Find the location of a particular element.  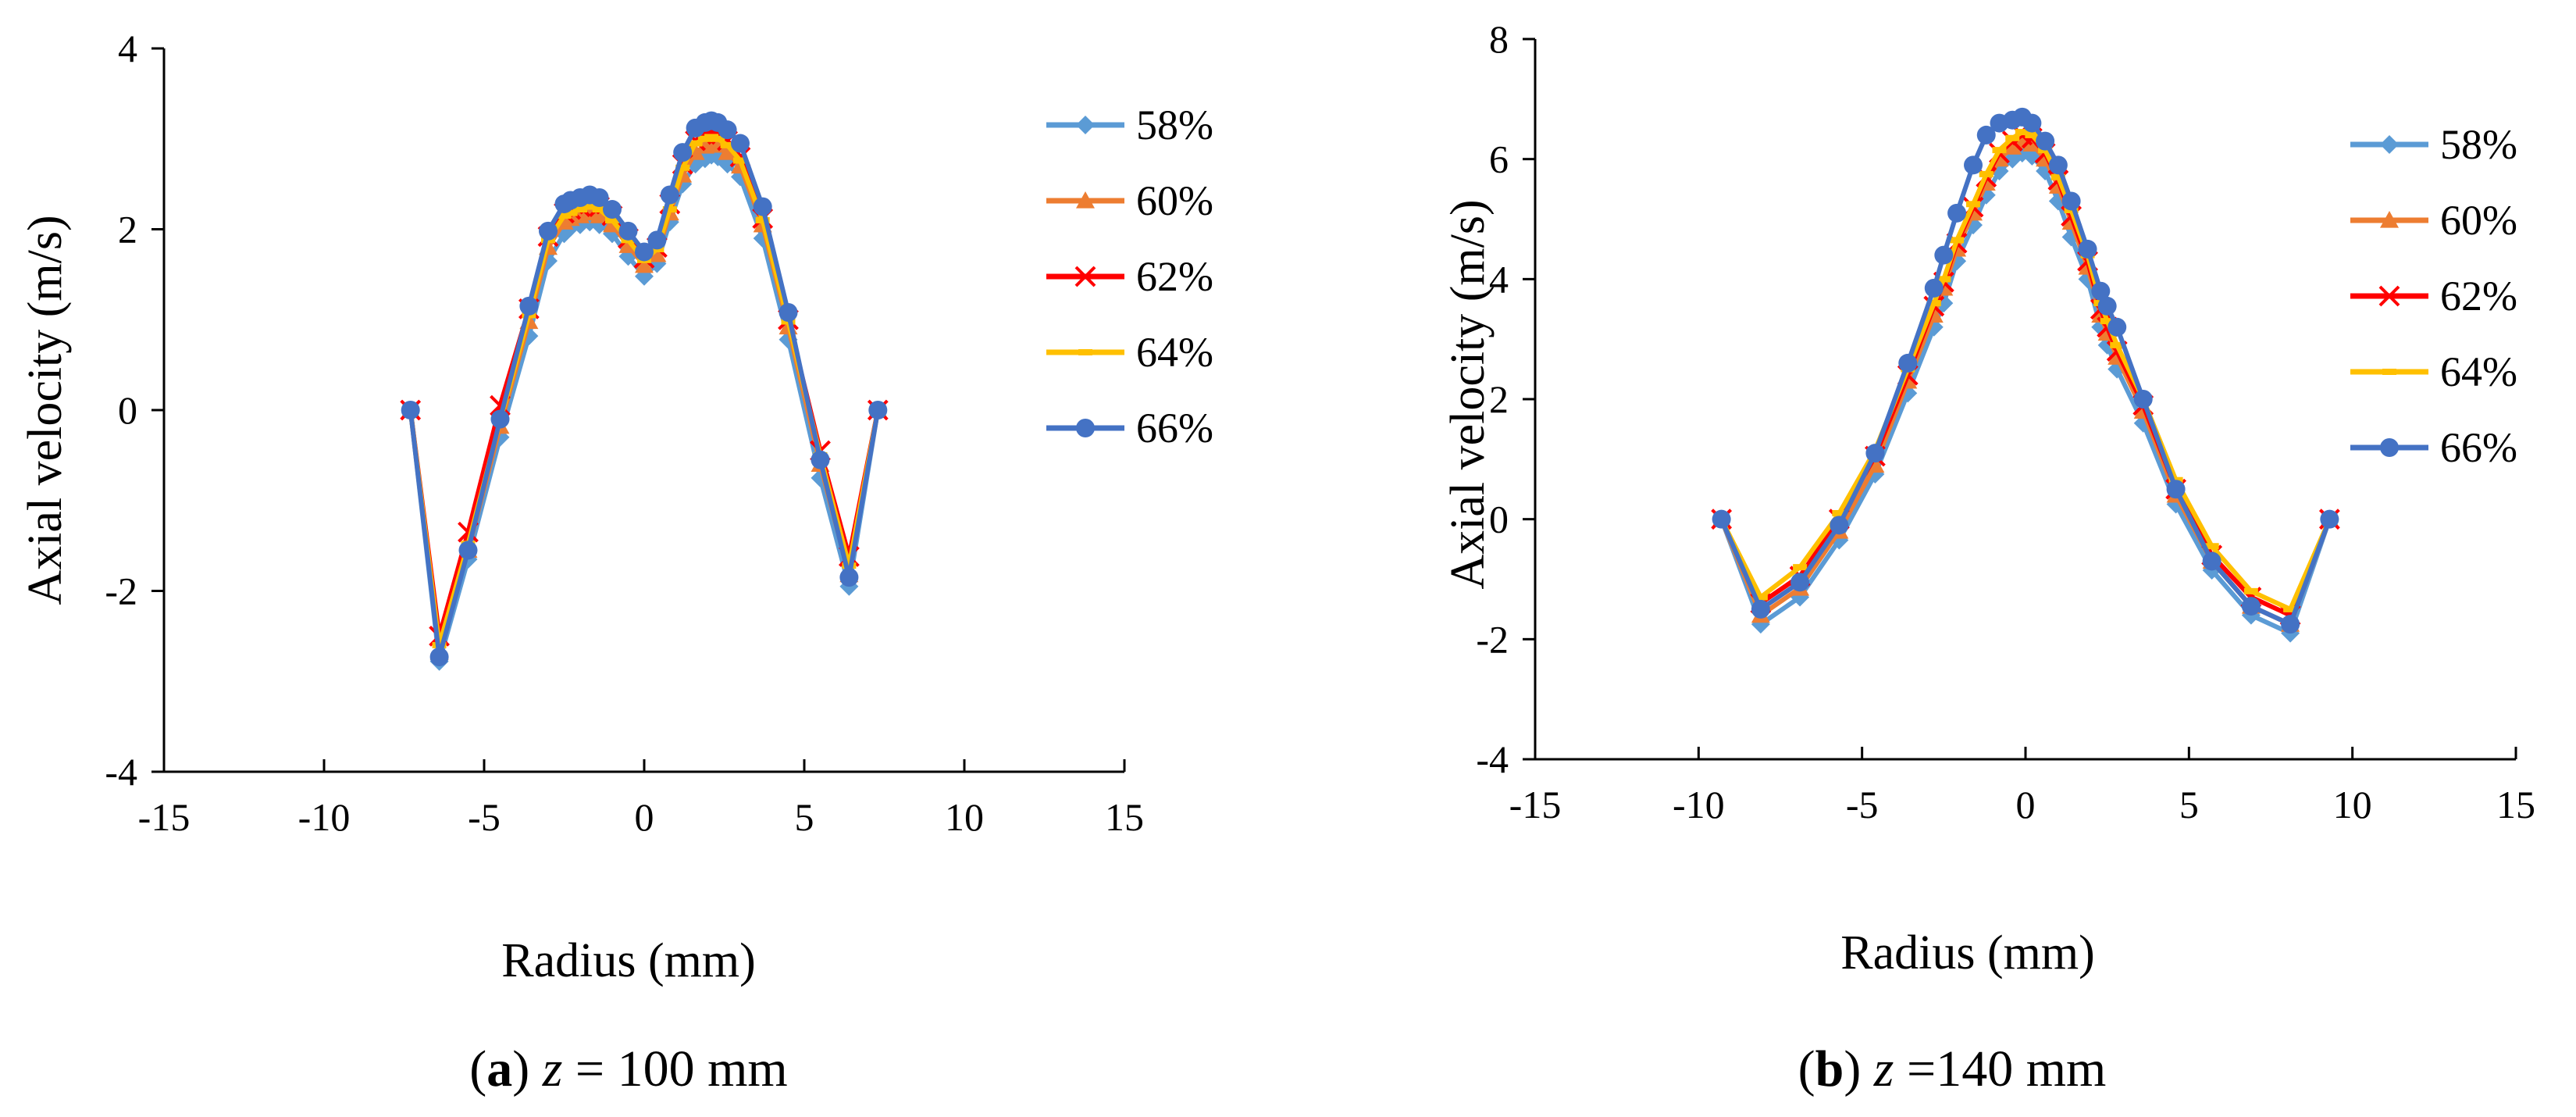

panel-b-x-axis-title: Radius (mm) is located at coordinates (1967, 953).